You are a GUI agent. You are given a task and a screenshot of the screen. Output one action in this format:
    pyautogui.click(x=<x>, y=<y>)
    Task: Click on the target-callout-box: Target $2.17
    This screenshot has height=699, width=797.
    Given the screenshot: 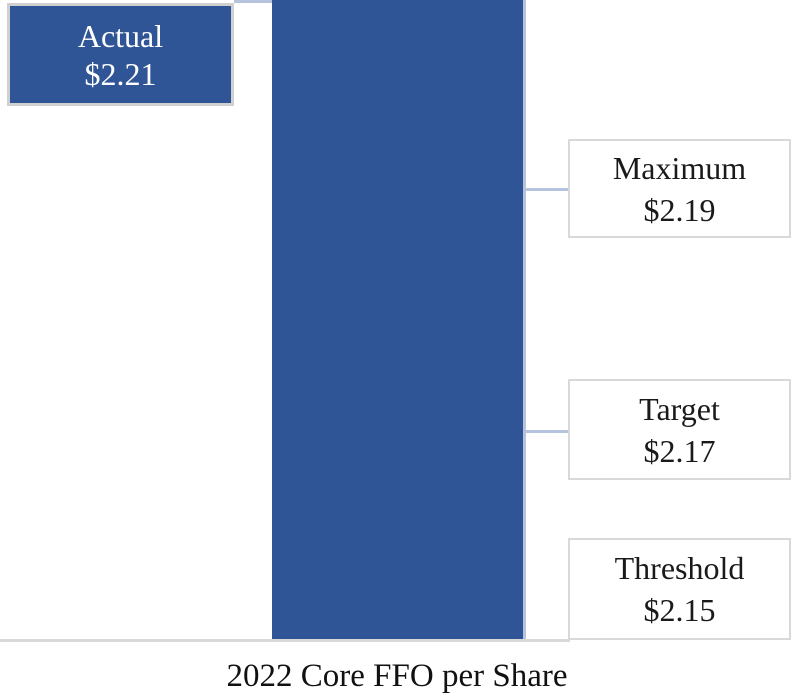 What is the action you would take?
    pyautogui.click(x=679, y=429)
    